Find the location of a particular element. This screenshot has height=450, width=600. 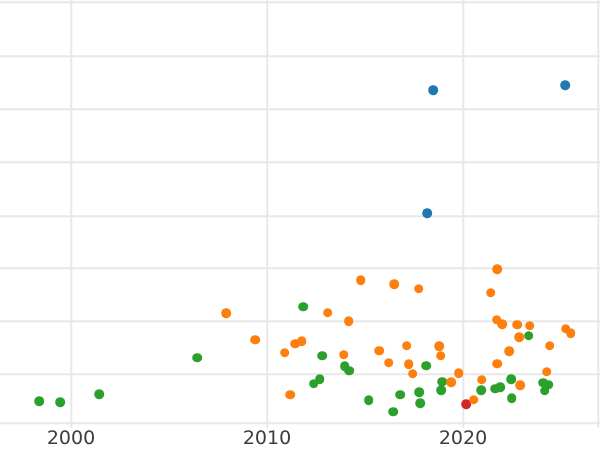

x-axis: 2000 2010 2020 is located at coordinates (300, 438).